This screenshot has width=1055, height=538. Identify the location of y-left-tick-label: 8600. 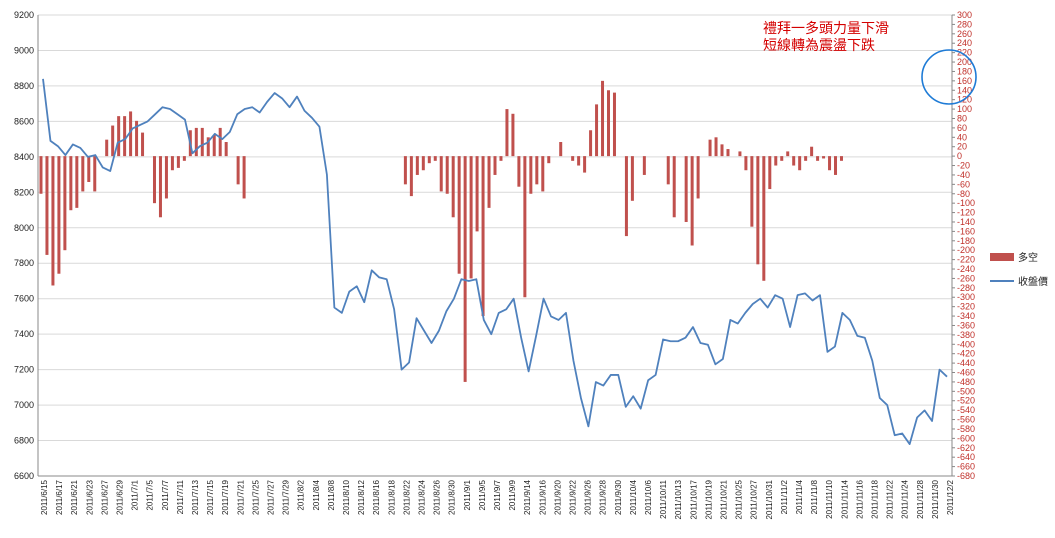
(24, 121).